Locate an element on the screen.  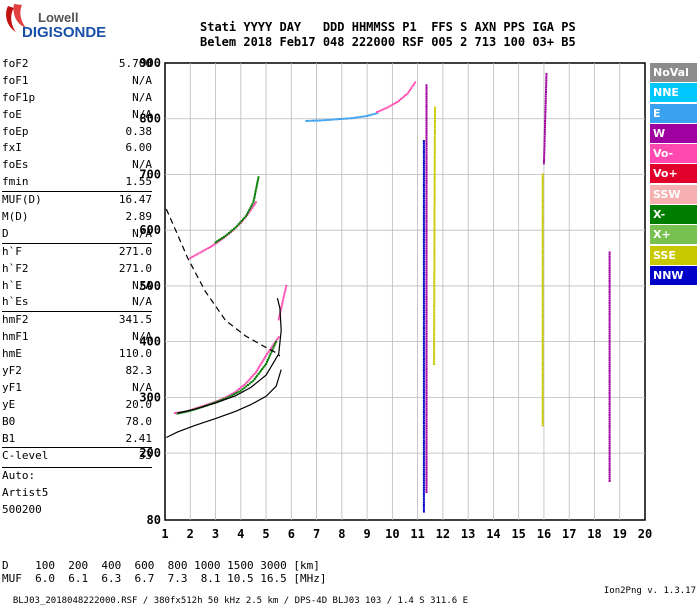
x-tick-label: 18 is located at coordinates (594, 534).